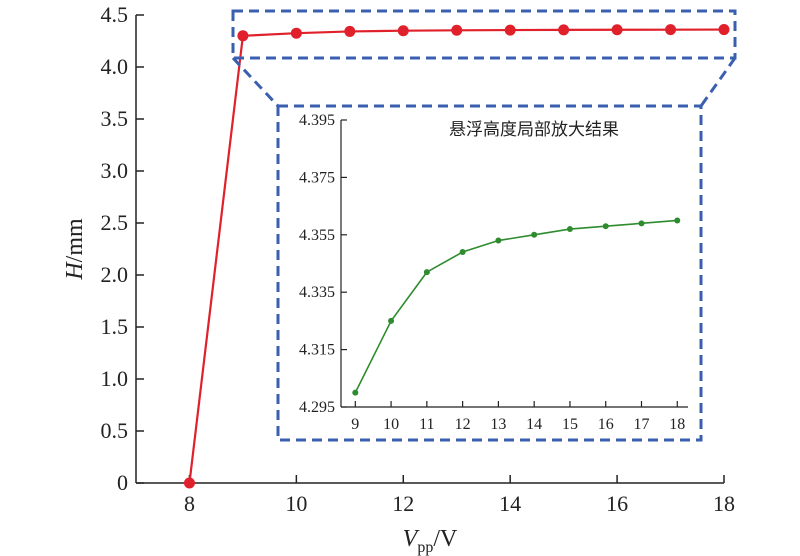 The image size is (800, 556). I want to click on inset-x-tick-label: 12, so click(463, 424).